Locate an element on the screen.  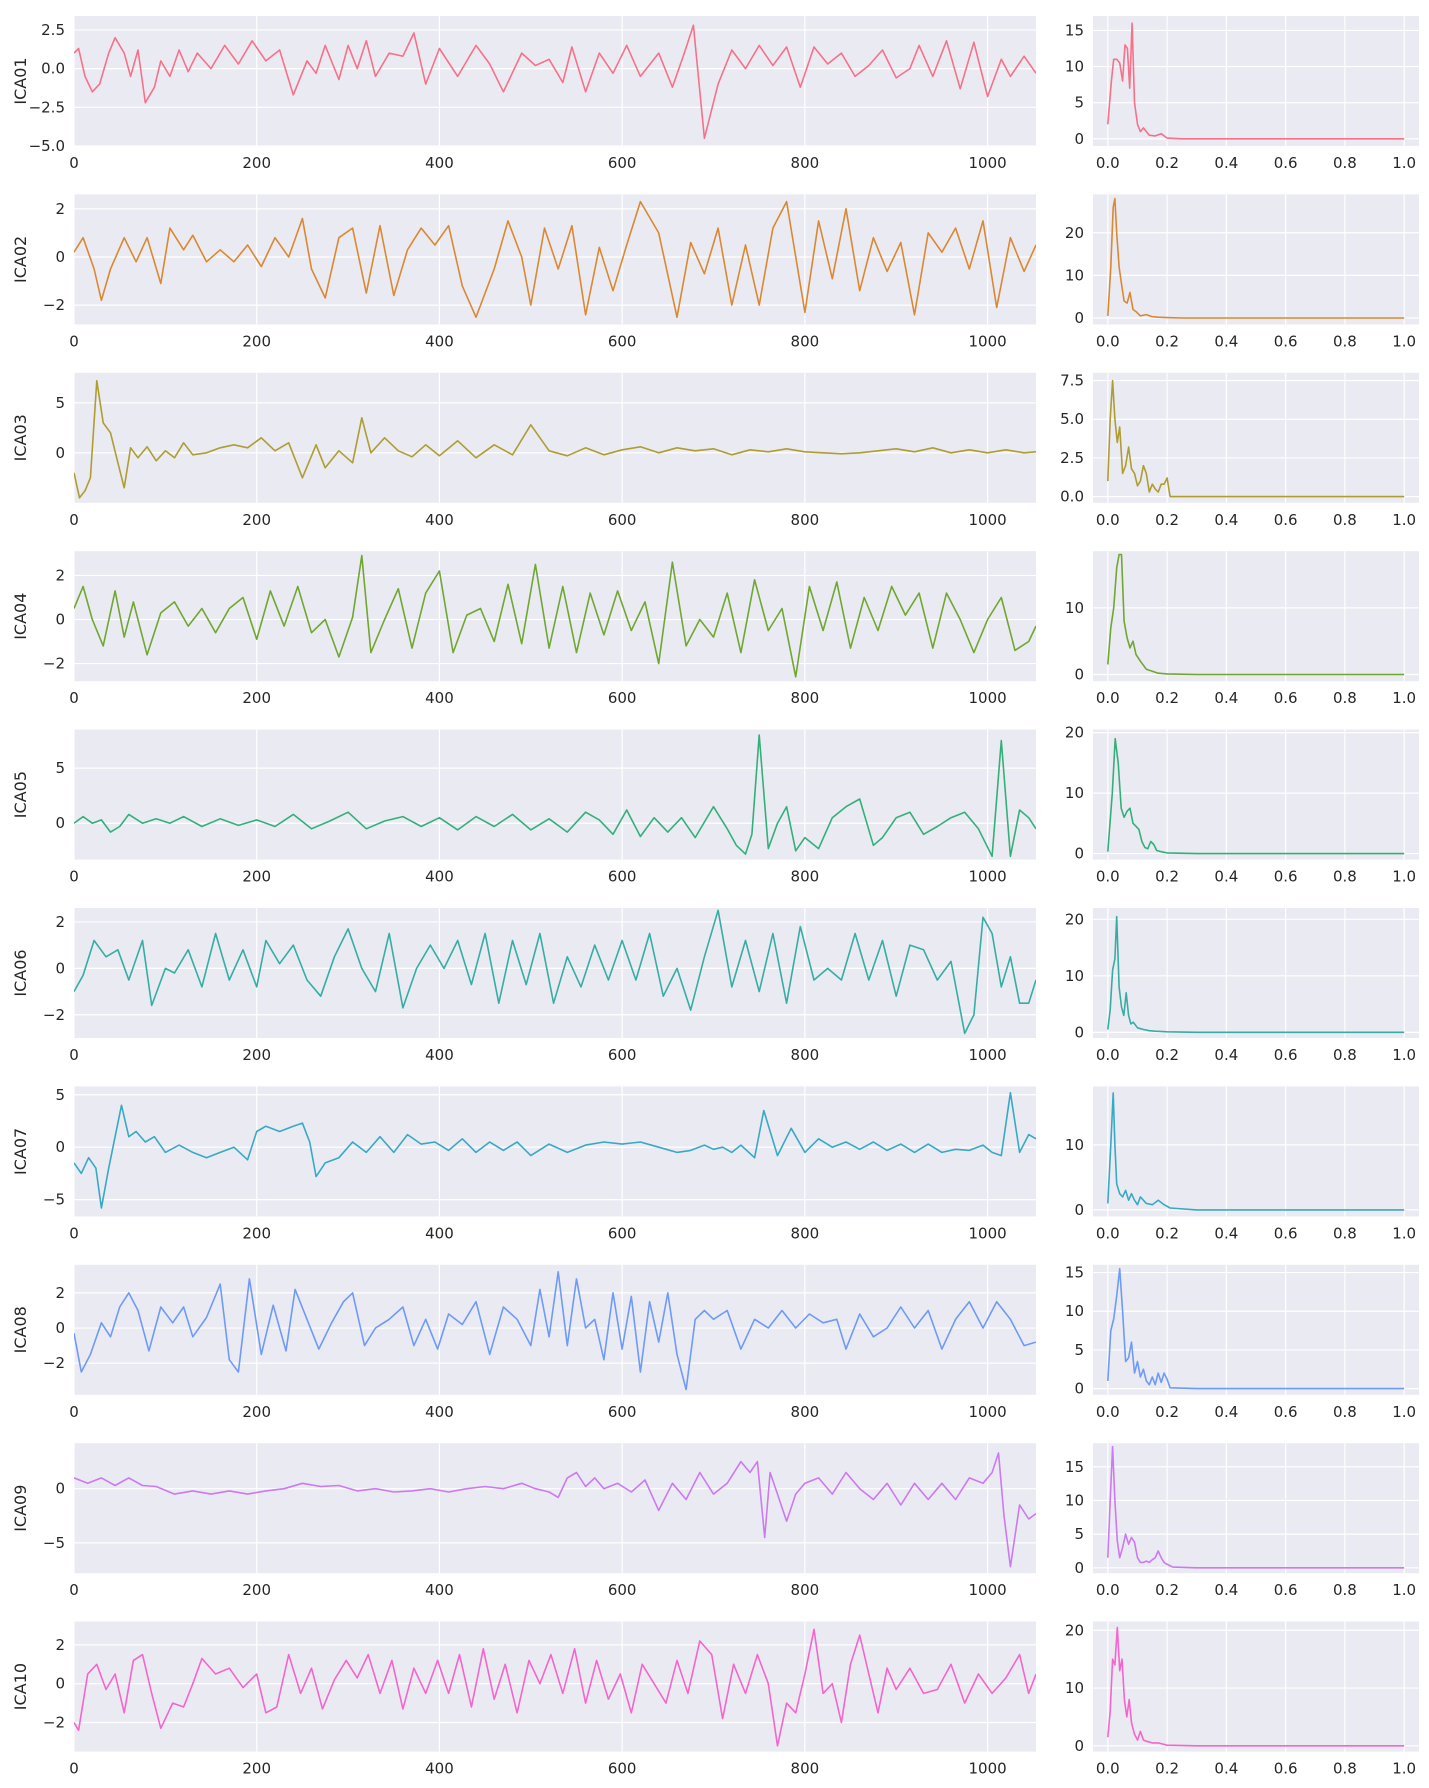
ica01-ylabel: ICA01 is located at coordinates (20, 80).